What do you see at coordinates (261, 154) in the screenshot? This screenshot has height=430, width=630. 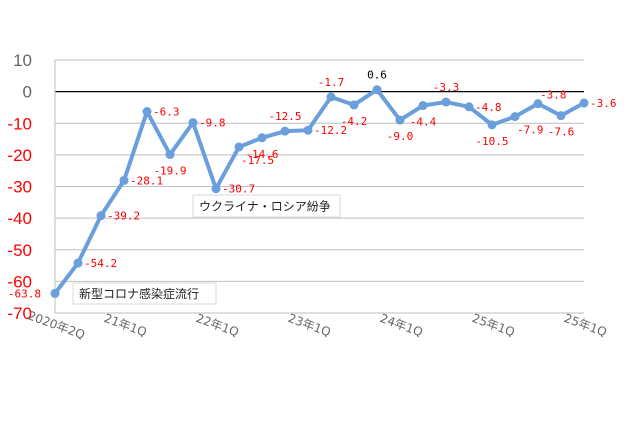 I see `data-label: -14.6` at bounding box center [261, 154].